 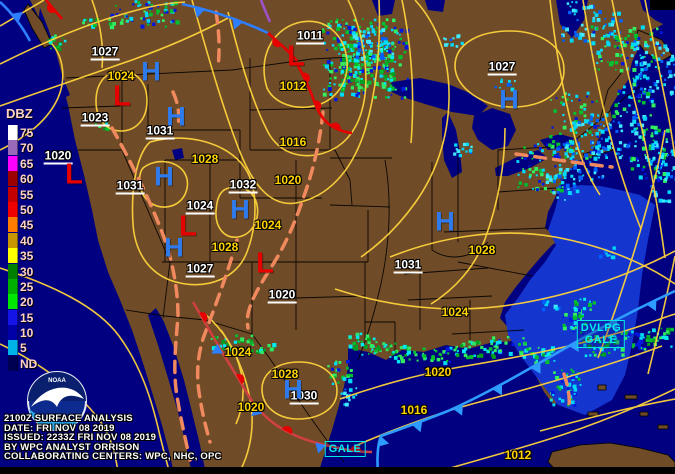 I want to click on footer-line: DATE: FRI NOV 08 2019, so click(x=59, y=428).